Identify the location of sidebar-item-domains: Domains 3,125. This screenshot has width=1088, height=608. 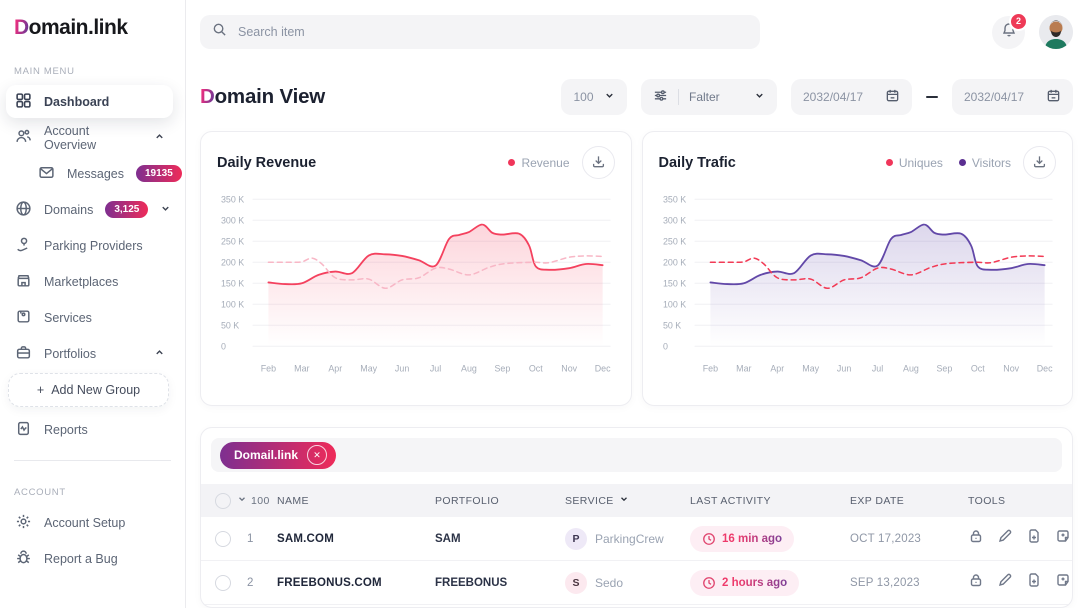
(89, 209).